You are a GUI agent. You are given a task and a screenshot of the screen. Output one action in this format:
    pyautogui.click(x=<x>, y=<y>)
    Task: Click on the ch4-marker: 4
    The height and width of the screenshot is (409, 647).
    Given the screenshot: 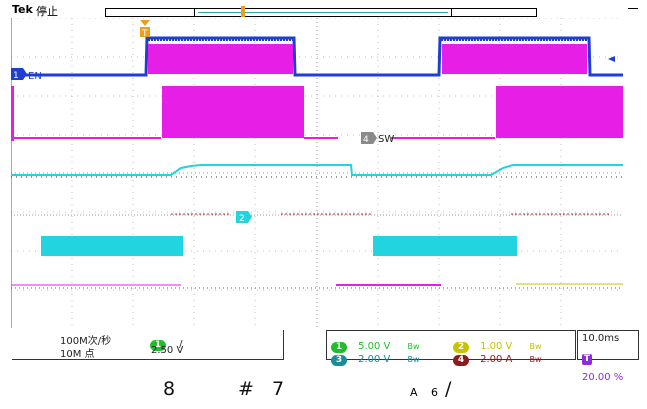 What is the action you would take?
    pyautogui.click(x=369, y=138)
    